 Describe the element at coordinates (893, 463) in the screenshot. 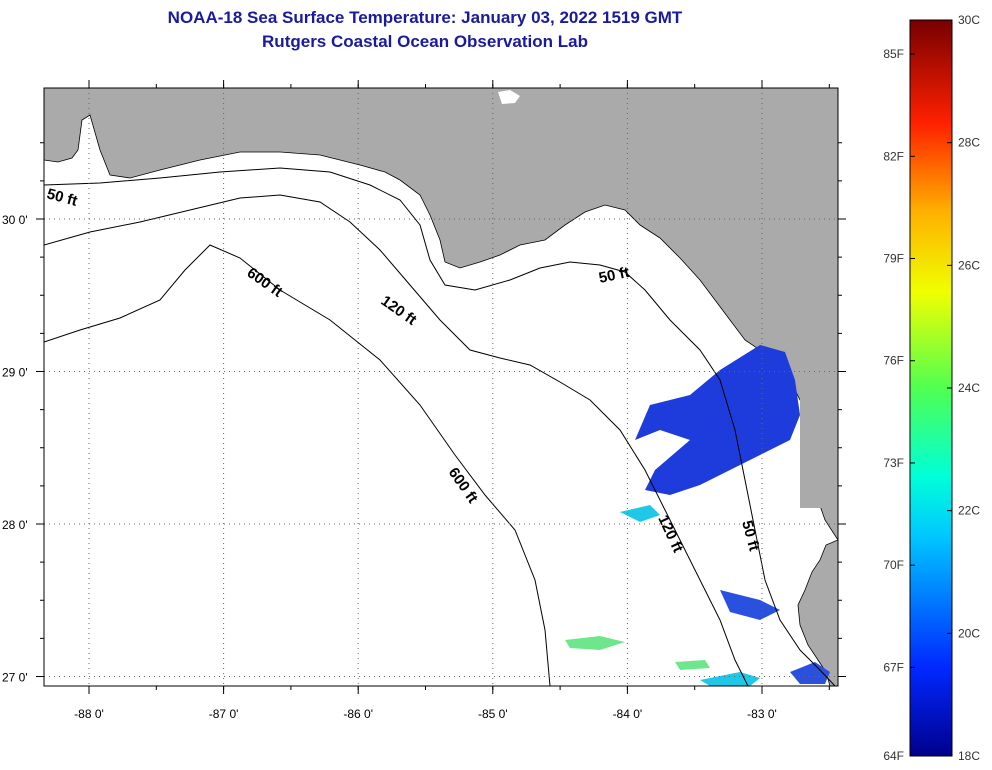

I see `fahrenheit-label: 73F` at that location.